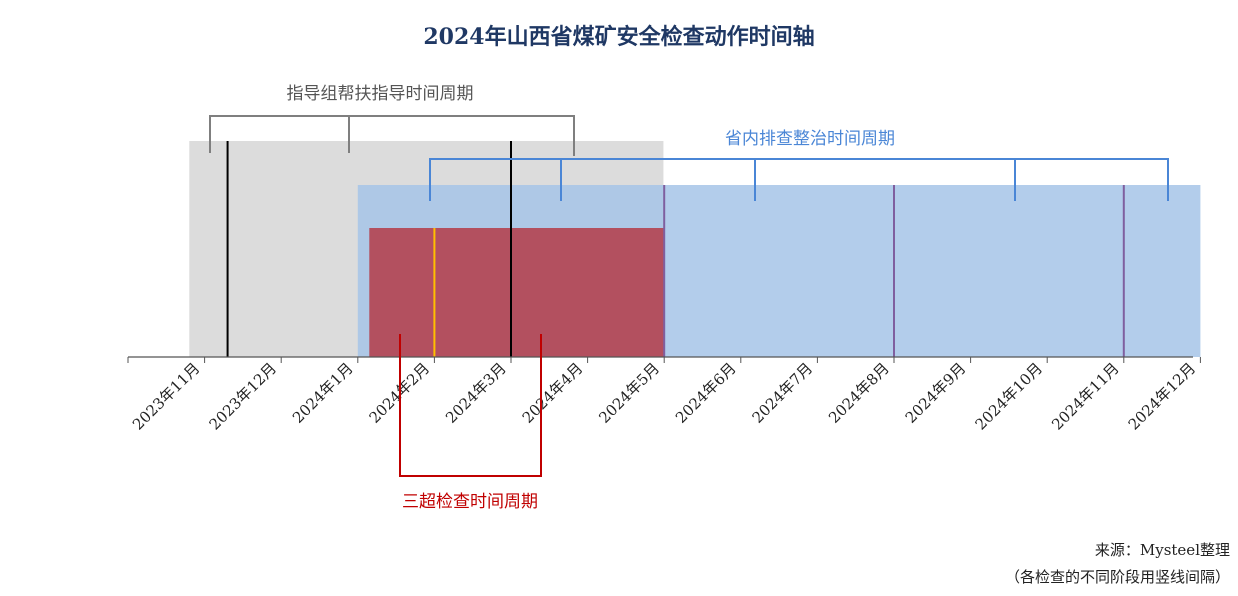 This screenshot has width=1238, height=596. Describe the element at coordinates (629, 393) in the screenshot. I see `x-tick-label: 2024年5月` at that location.